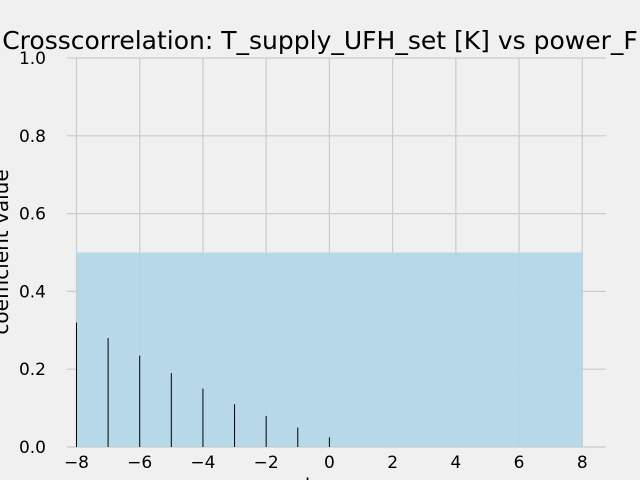 Image resolution: width=640 pixels, height=480 pixels. Describe the element at coordinates (32, 448) in the screenshot. I see `y-tick-label: 0.0` at that location.